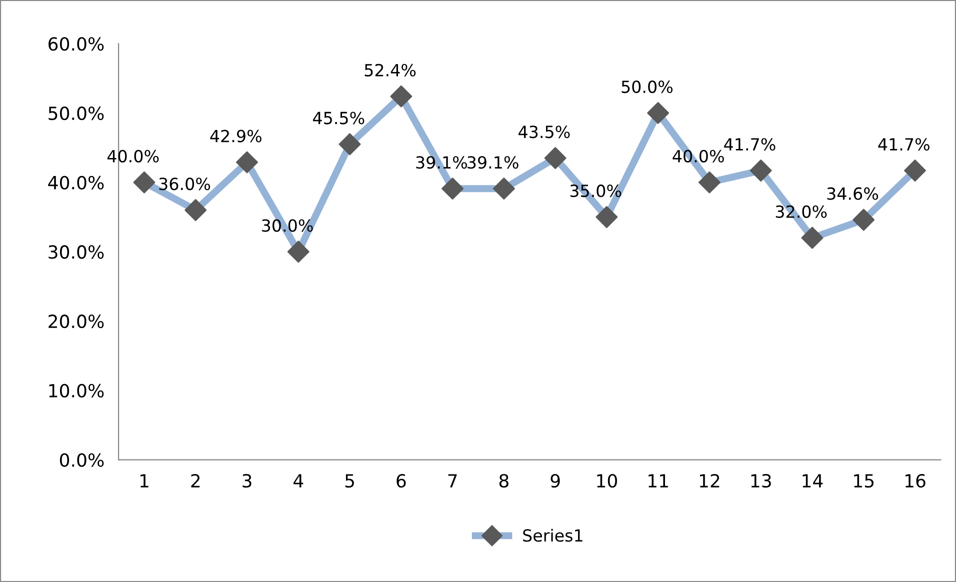 This screenshot has height=582, width=956. I want to click on x-tick-label: 5, so click(349, 481).